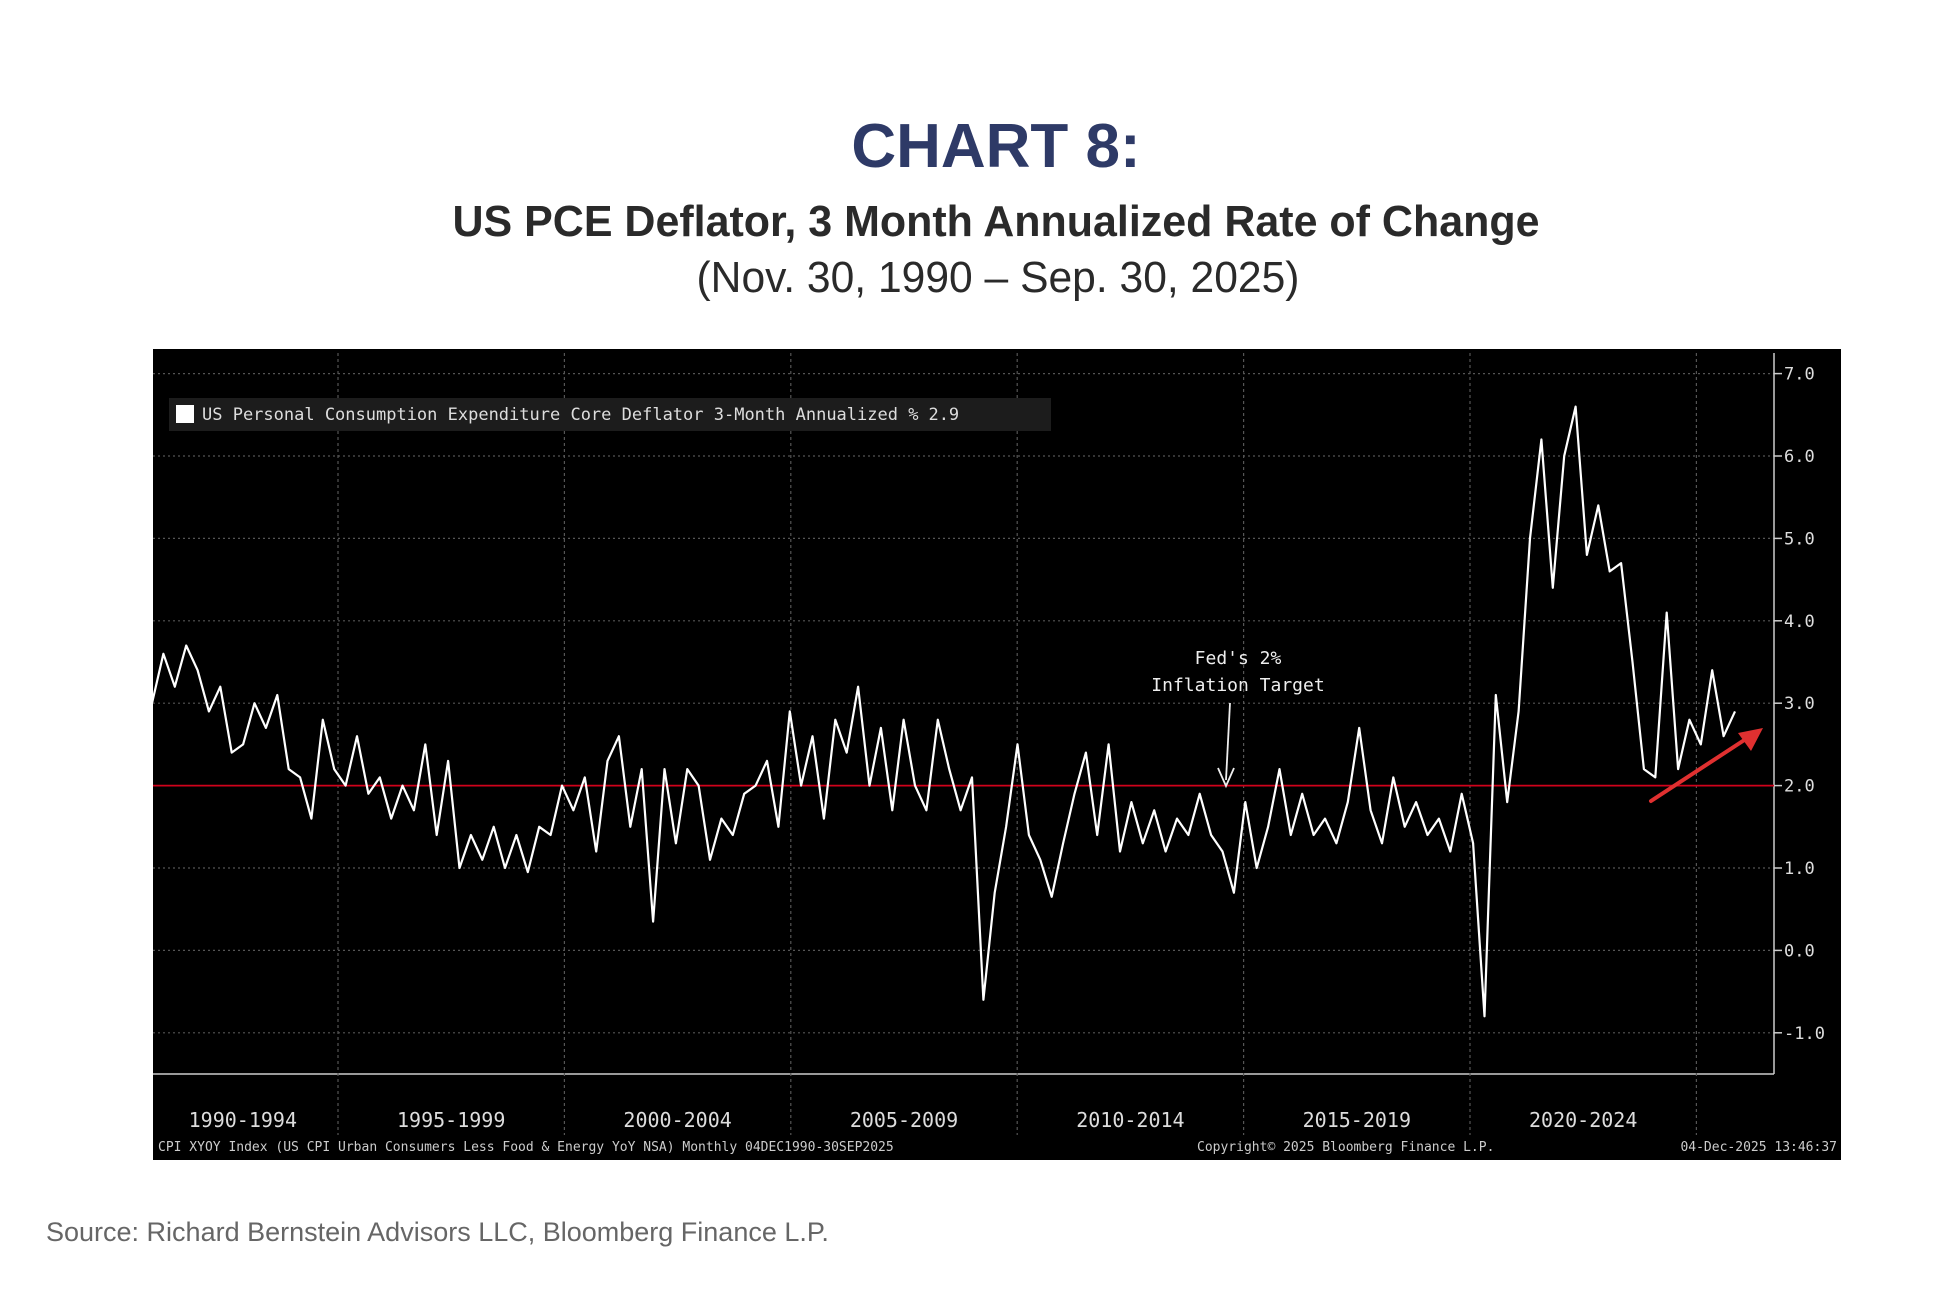 This screenshot has height=1294, width=1952. I want to click on annotation-arrowhead, so click(1226, 778).